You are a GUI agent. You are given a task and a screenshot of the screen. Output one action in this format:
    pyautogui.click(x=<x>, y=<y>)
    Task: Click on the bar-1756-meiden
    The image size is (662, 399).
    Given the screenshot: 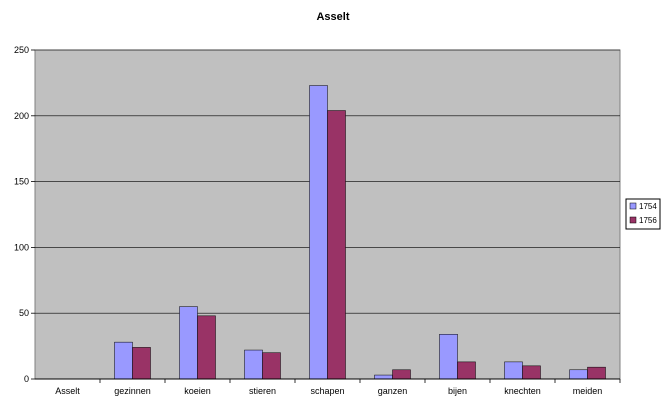 What is the action you would take?
    pyautogui.click(x=596, y=373)
    